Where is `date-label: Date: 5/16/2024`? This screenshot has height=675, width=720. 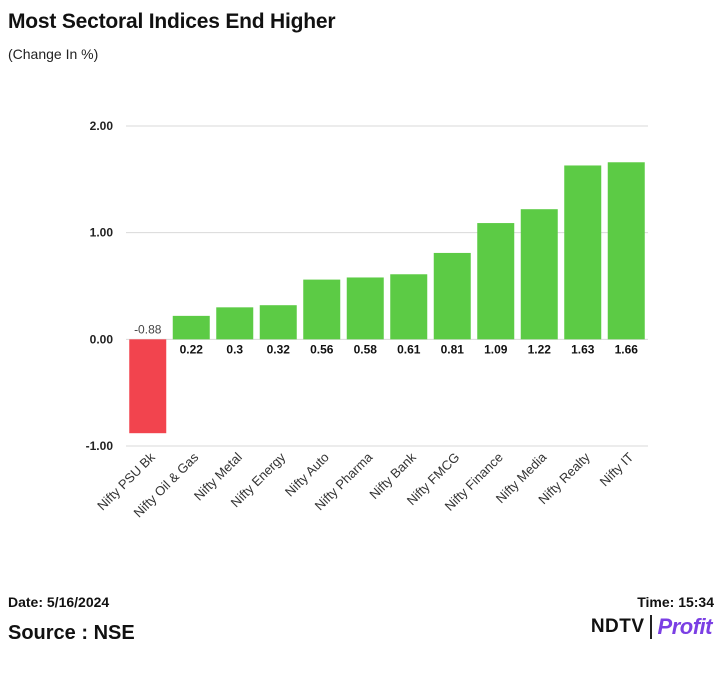 date-label: Date: 5/16/2024 is located at coordinates (59, 602).